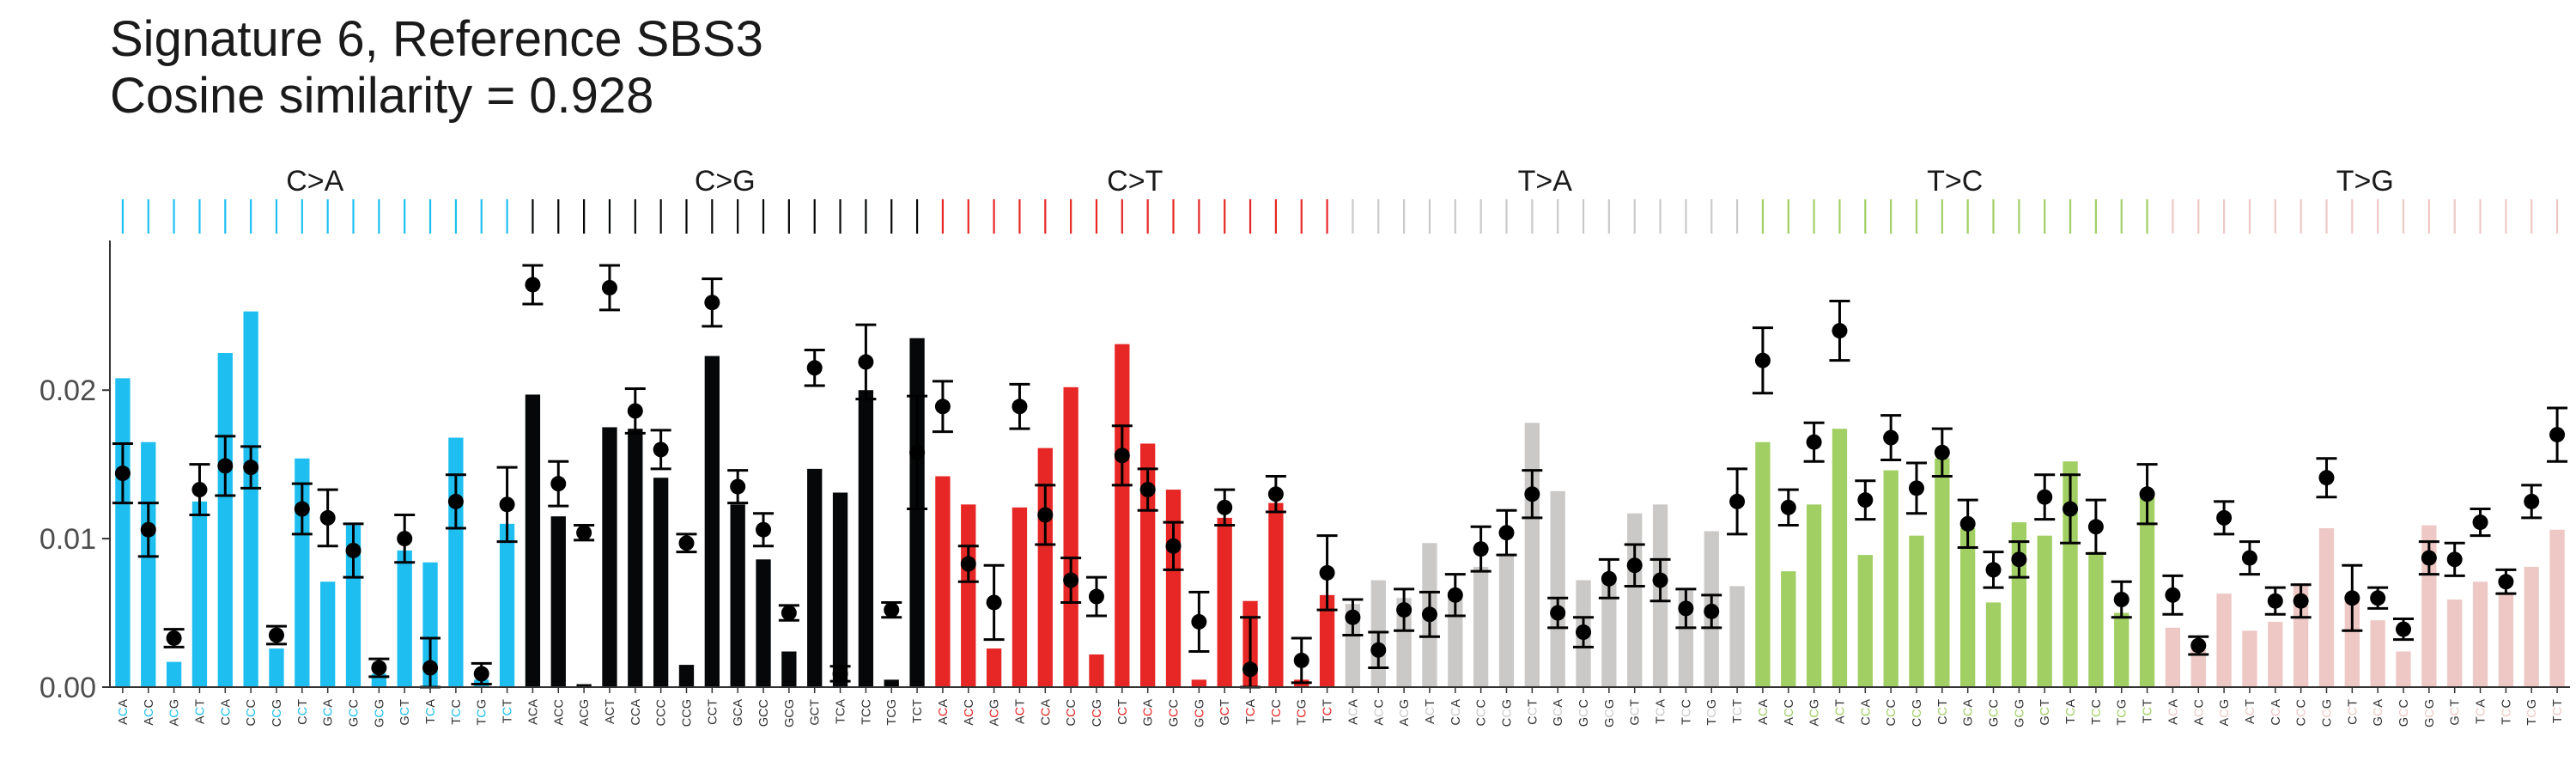 The height and width of the screenshot is (773, 2576). Describe the element at coordinates (1506, 533) in the screenshot. I see `point-T-to-A-CCG` at that location.